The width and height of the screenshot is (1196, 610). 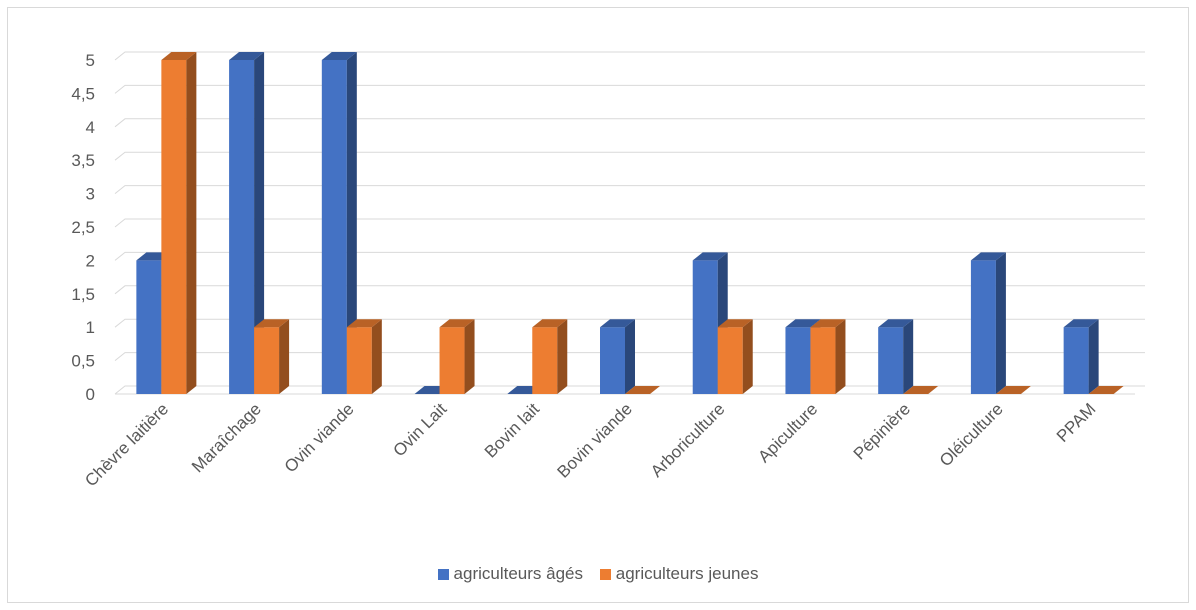 I want to click on y-tick-label: 2,5, so click(x=83, y=227).